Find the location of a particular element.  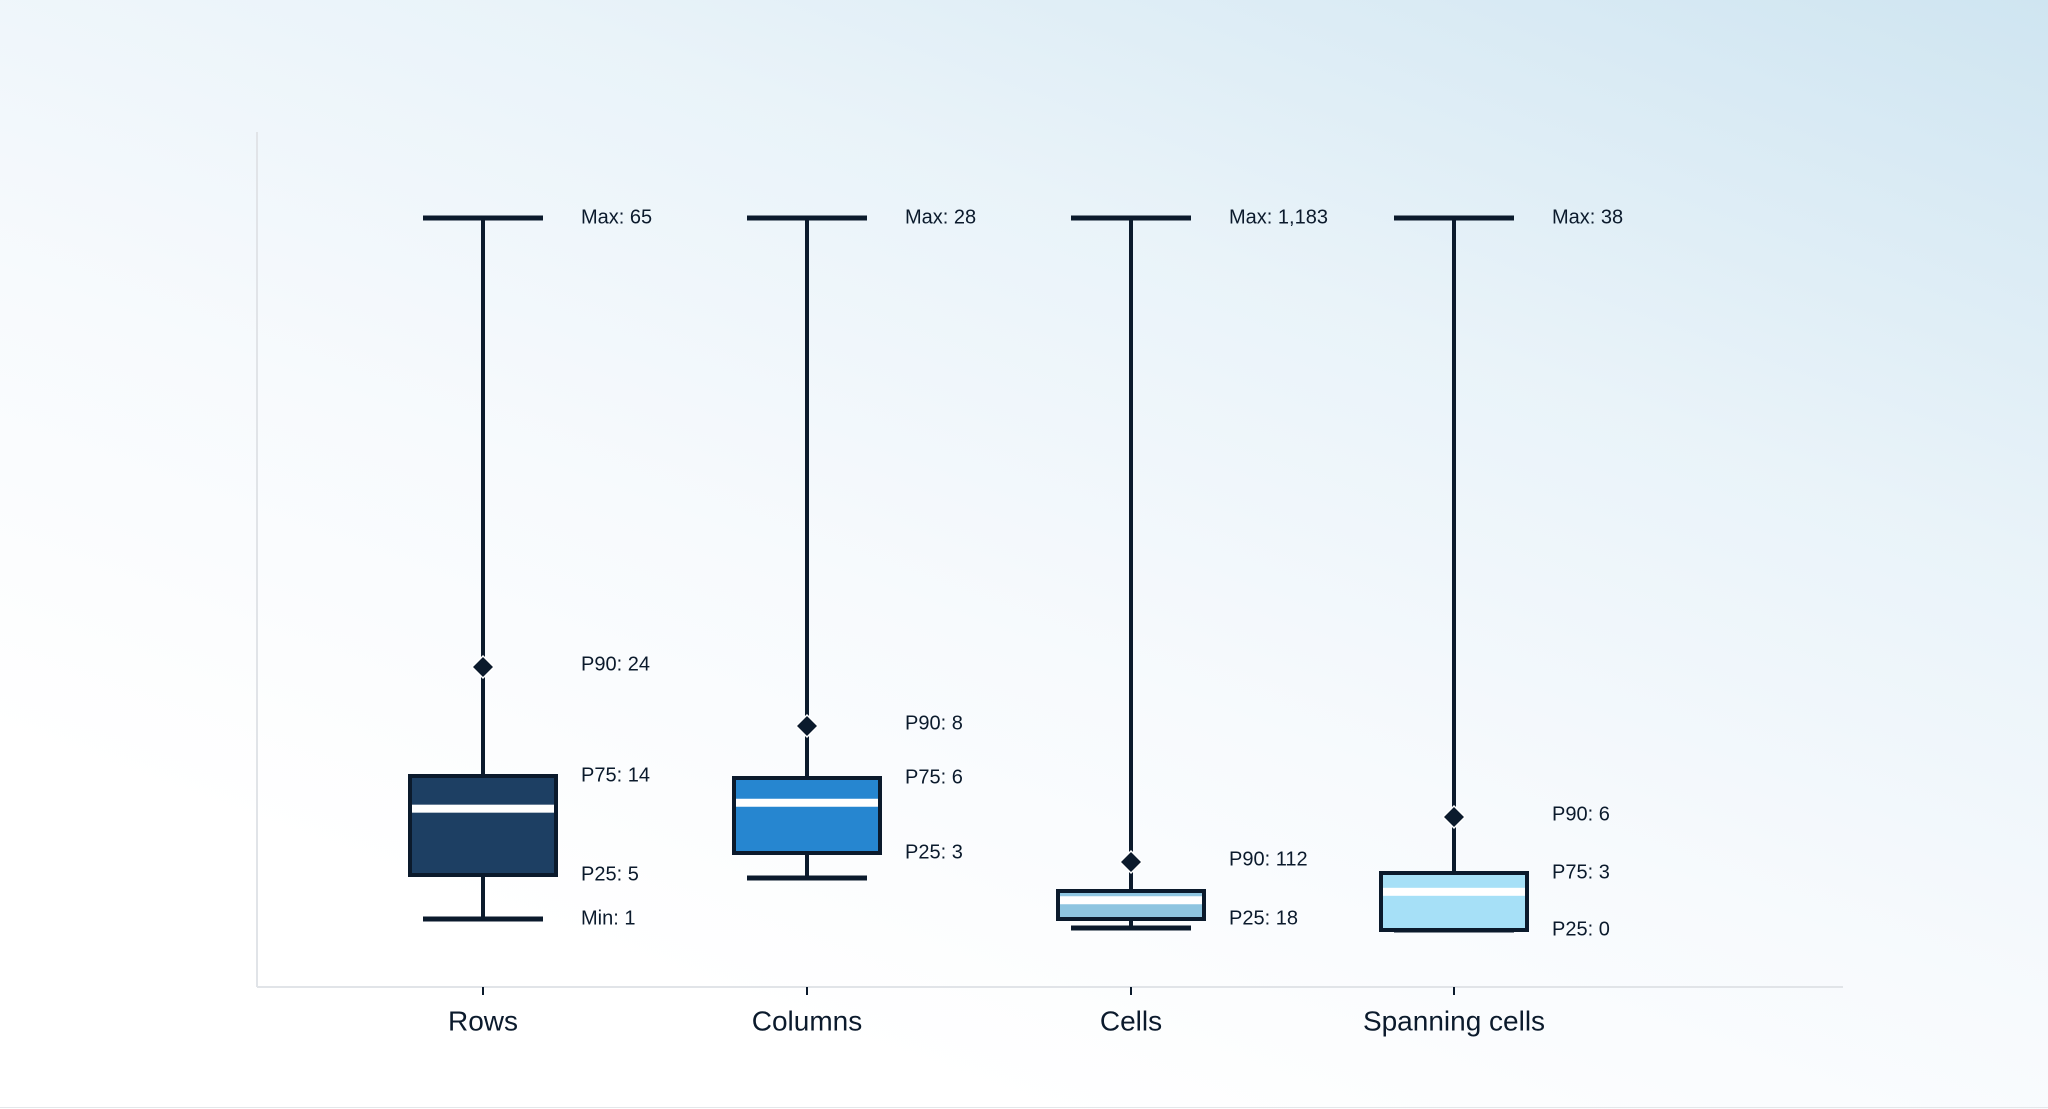

spanning-cells-median-band is located at coordinates (1454, 891).